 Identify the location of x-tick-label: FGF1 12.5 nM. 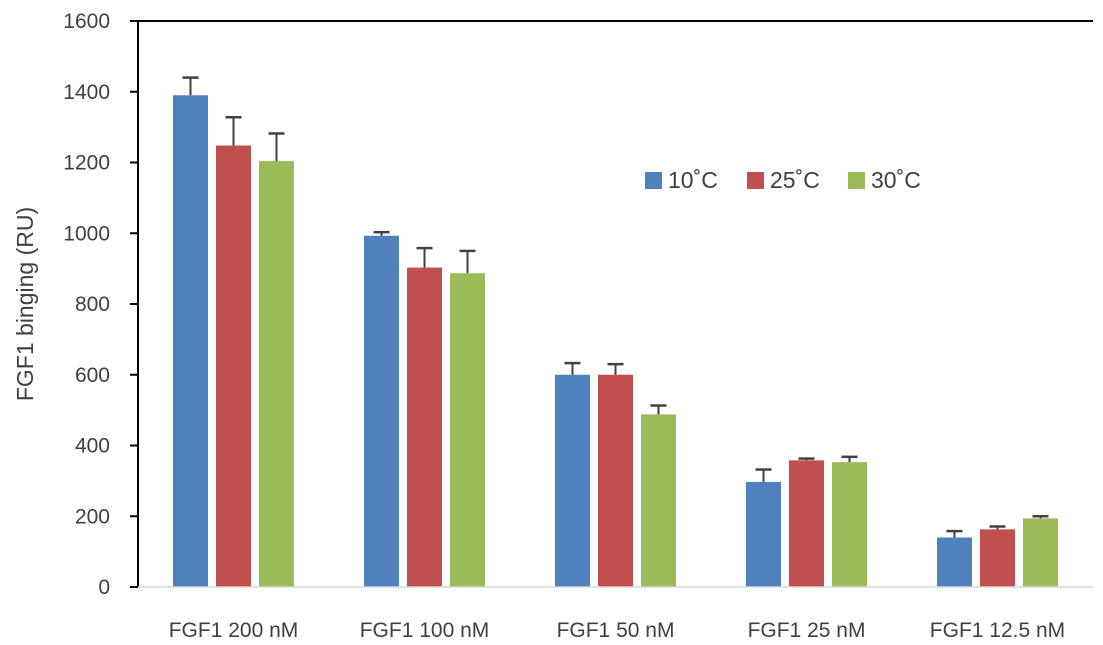
(997, 630).